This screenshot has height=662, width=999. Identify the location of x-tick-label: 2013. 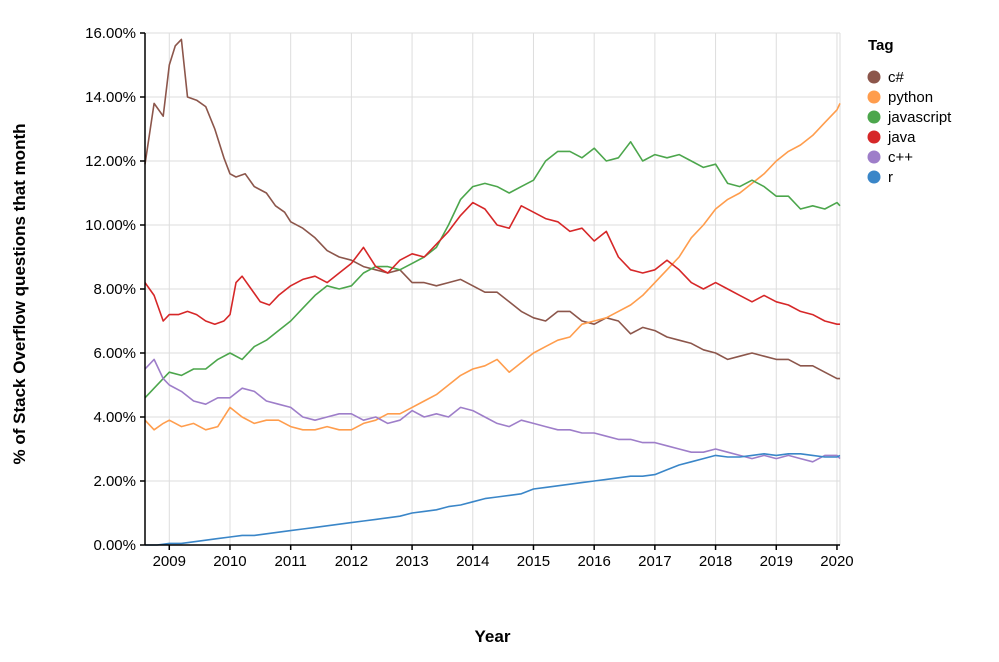
(411, 561).